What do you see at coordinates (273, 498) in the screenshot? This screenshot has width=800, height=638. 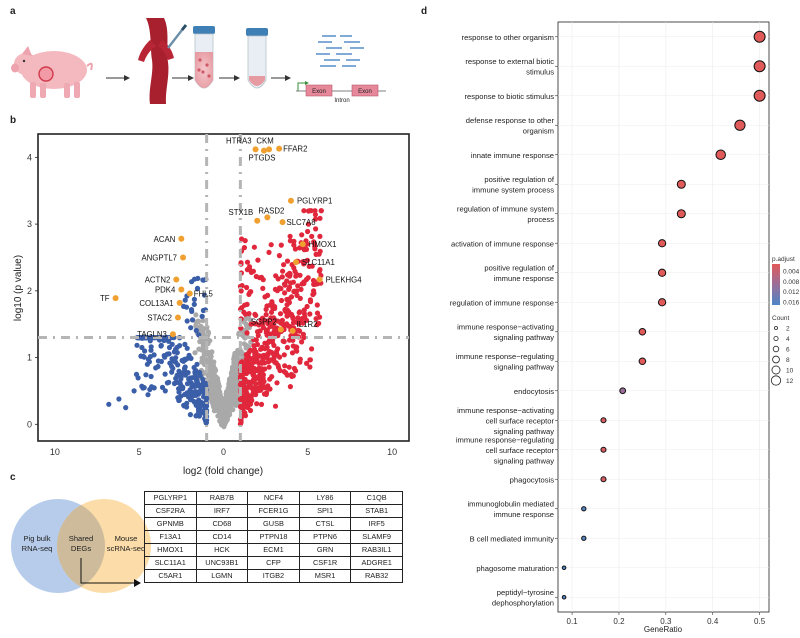 I see `gene-cell: NCF4` at bounding box center [273, 498].